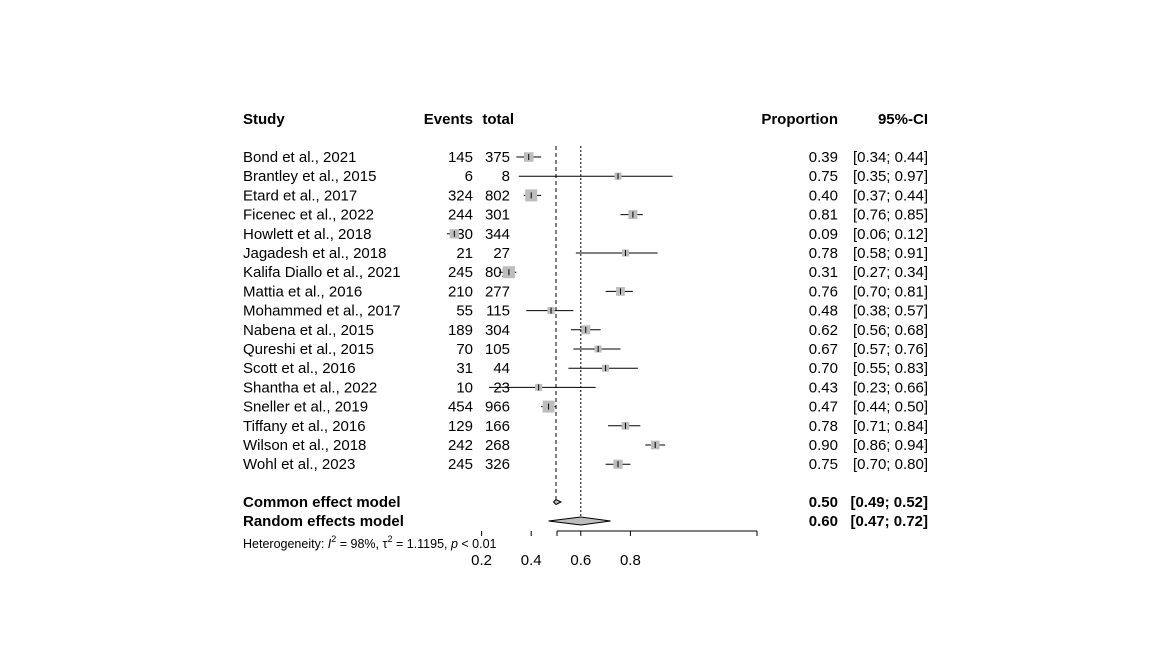 Image resolution: width=1171 pixels, height=657 pixels. Describe the element at coordinates (531, 560) in the screenshot. I see `x-tick-label: 0.4` at that location.